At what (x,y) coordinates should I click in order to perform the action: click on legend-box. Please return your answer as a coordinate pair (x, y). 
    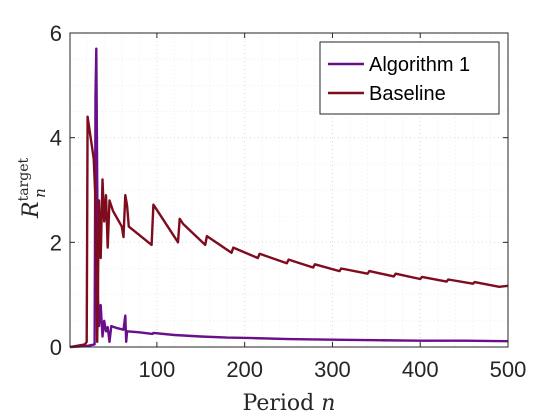
    Looking at the image, I should click on (409, 78).